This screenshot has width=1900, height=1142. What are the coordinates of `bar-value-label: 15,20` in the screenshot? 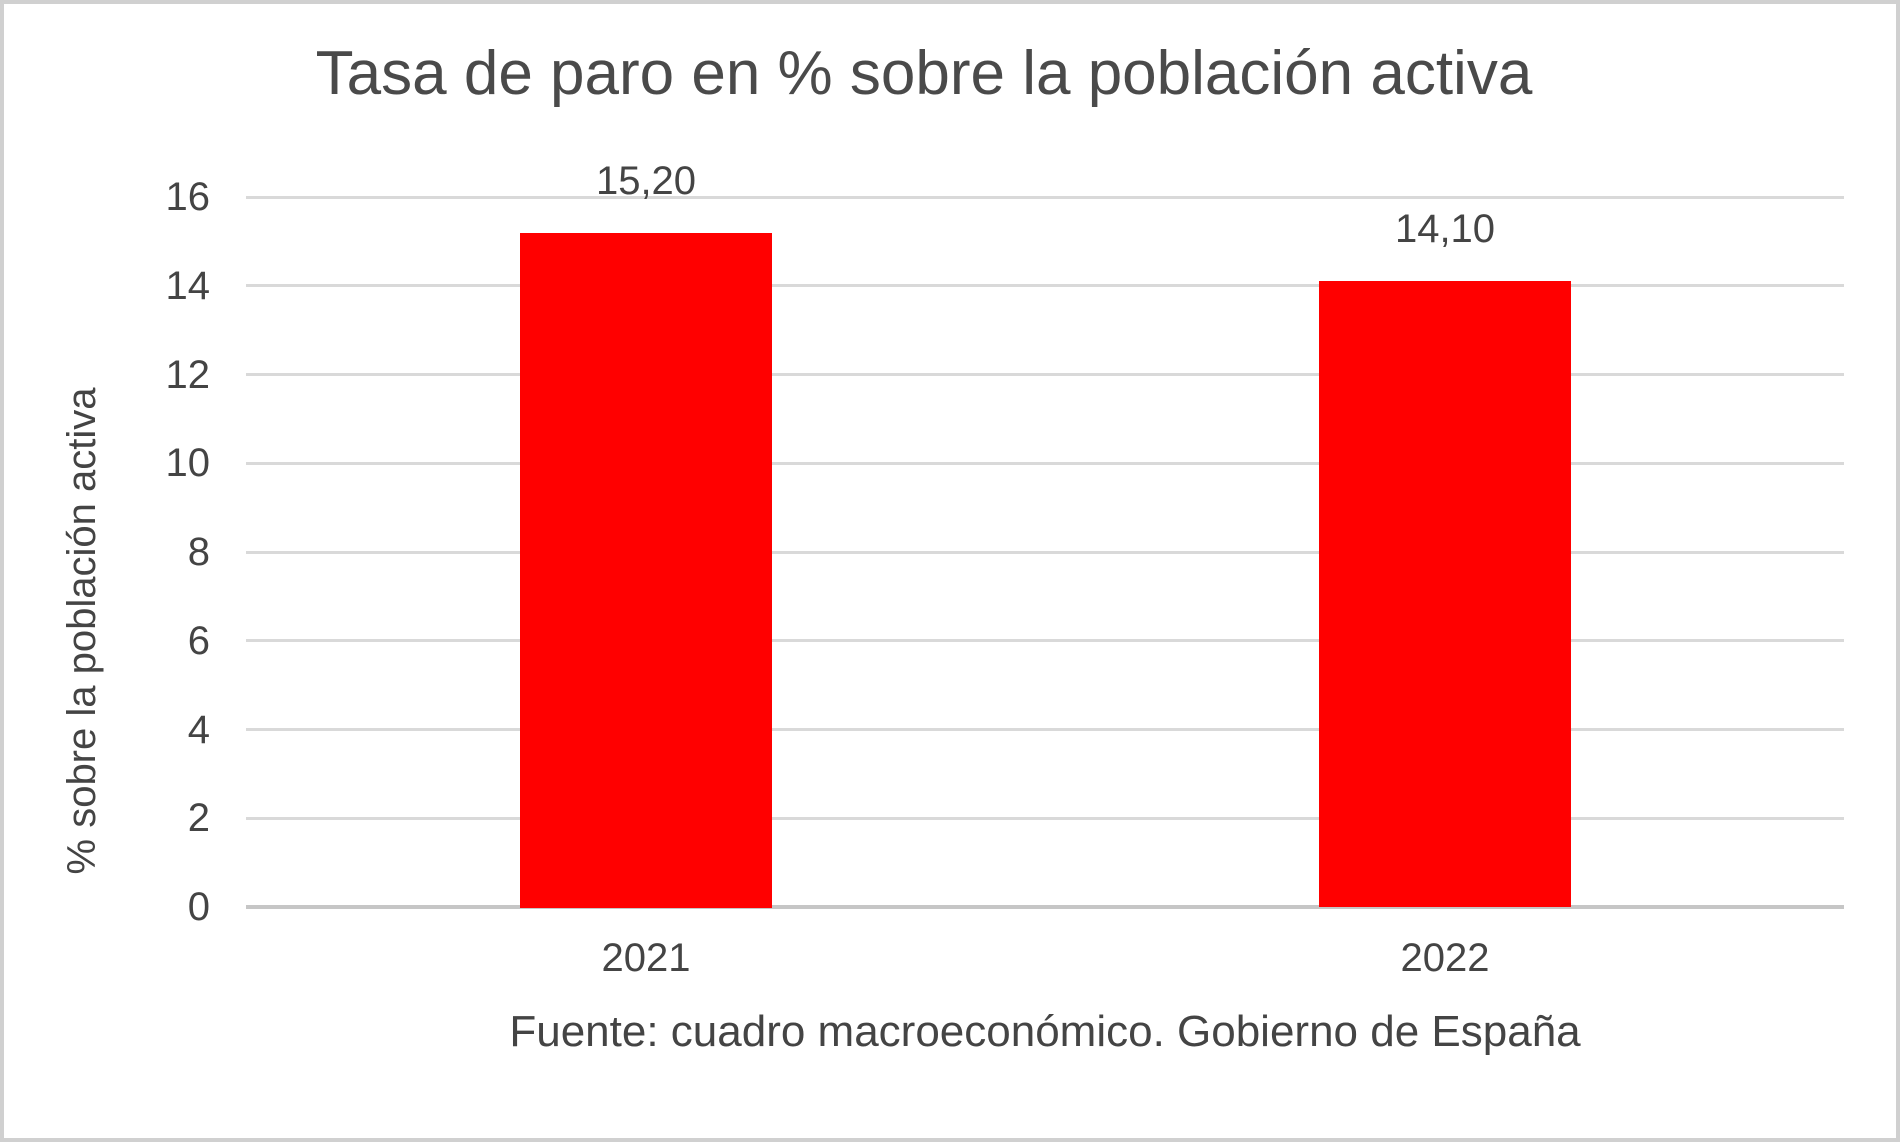 It's located at (646, 181).